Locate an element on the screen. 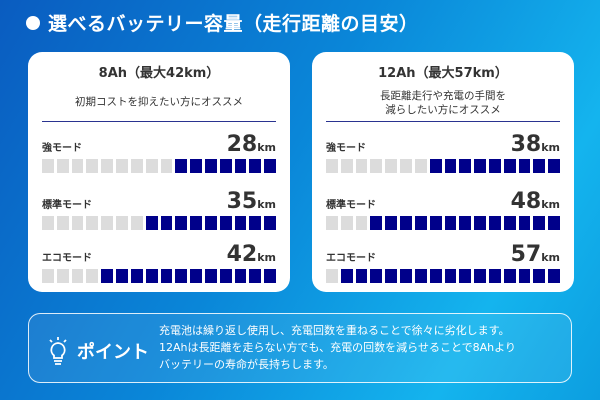 This screenshot has height=400, width=600. range-value: 28km is located at coordinates (251, 144).